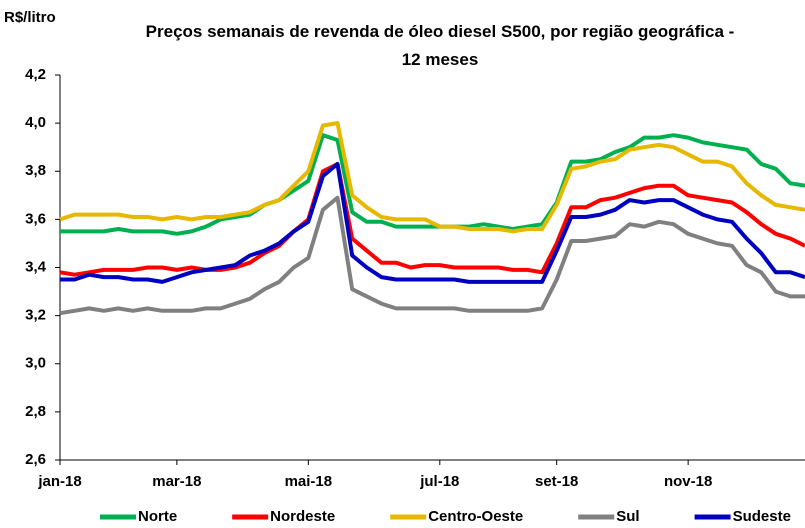  What do you see at coordinates (439, 481) in the screenshot?
I see `x-tick-label: jul-18` at bounding box center [439, 481].